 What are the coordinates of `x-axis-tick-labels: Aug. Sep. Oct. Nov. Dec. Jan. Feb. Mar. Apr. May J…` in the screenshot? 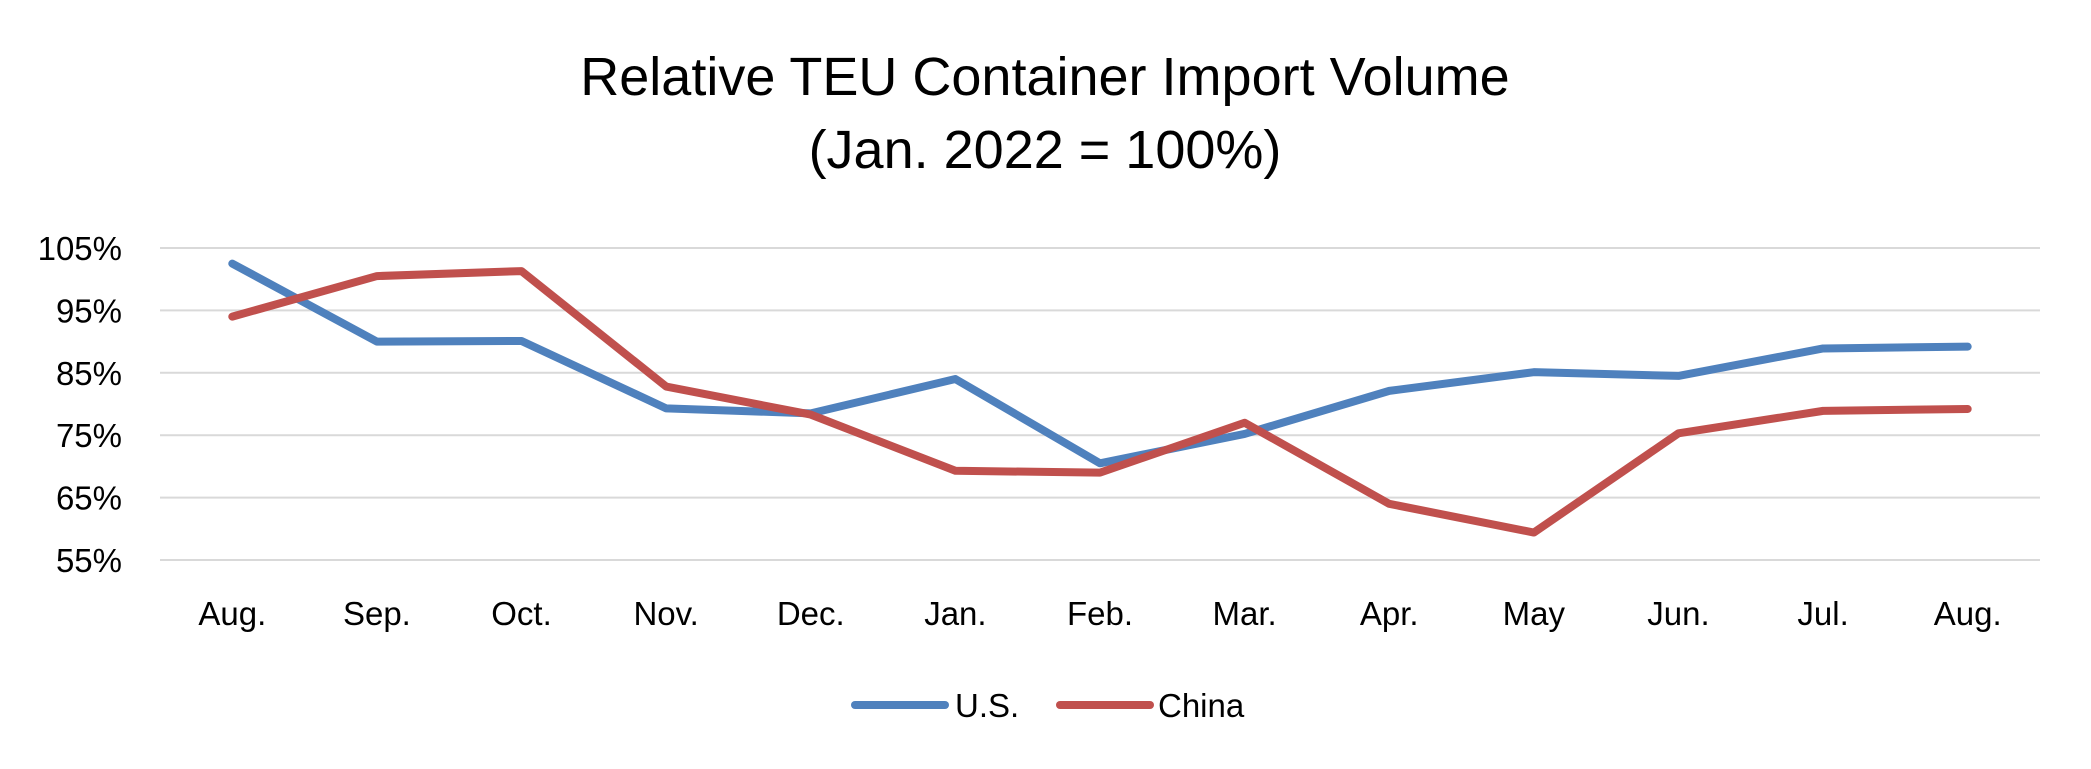 It's located at (1099, 613).